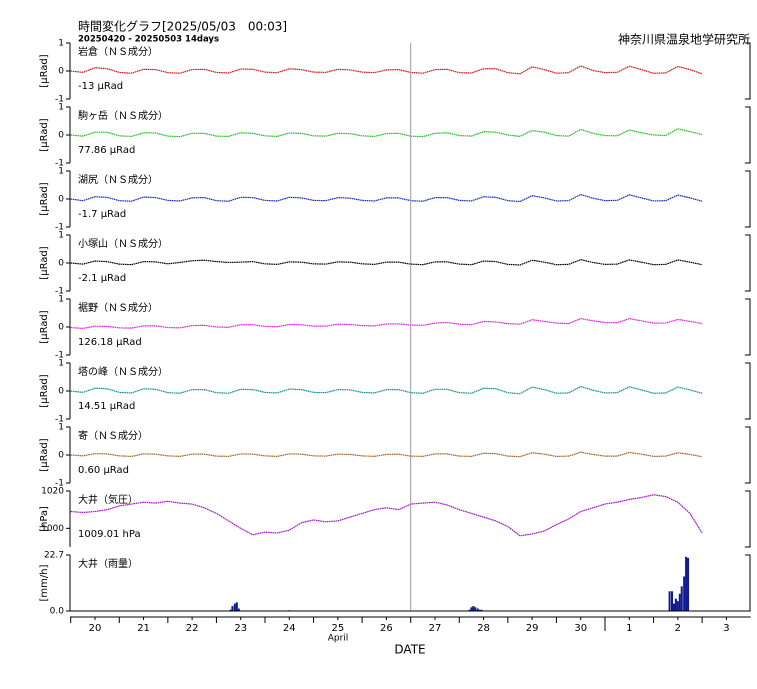 The image size is (757, 689). What do you see at coordinates (102, 278) in the screenshot?
I see `current-reading: -2.1 µRad` at bounding box center [102, 278].